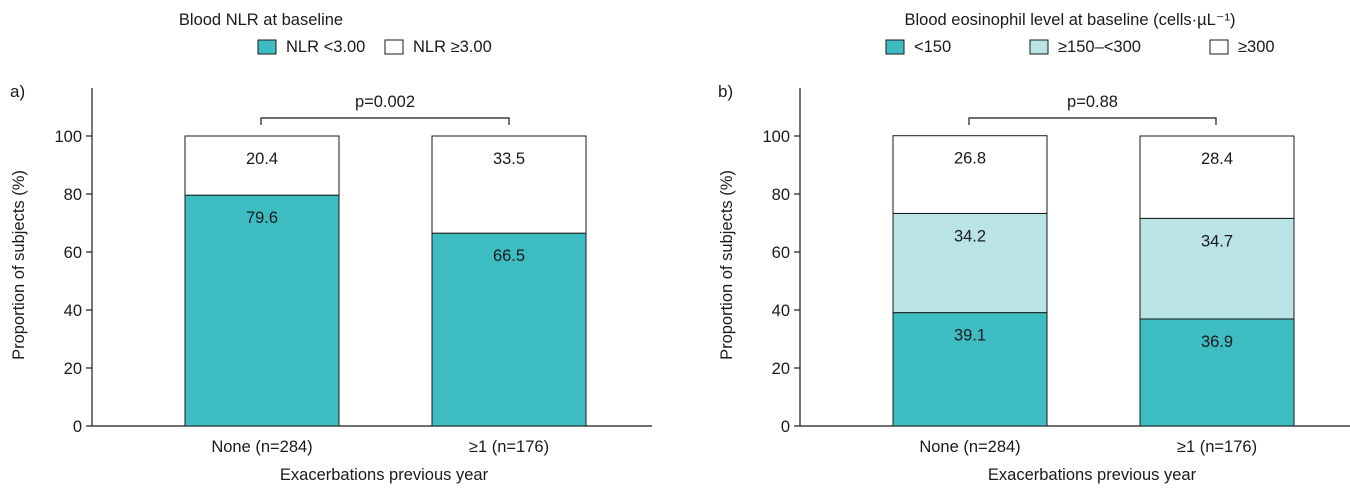  I want to click on panel-label: b), so click(725, 91).